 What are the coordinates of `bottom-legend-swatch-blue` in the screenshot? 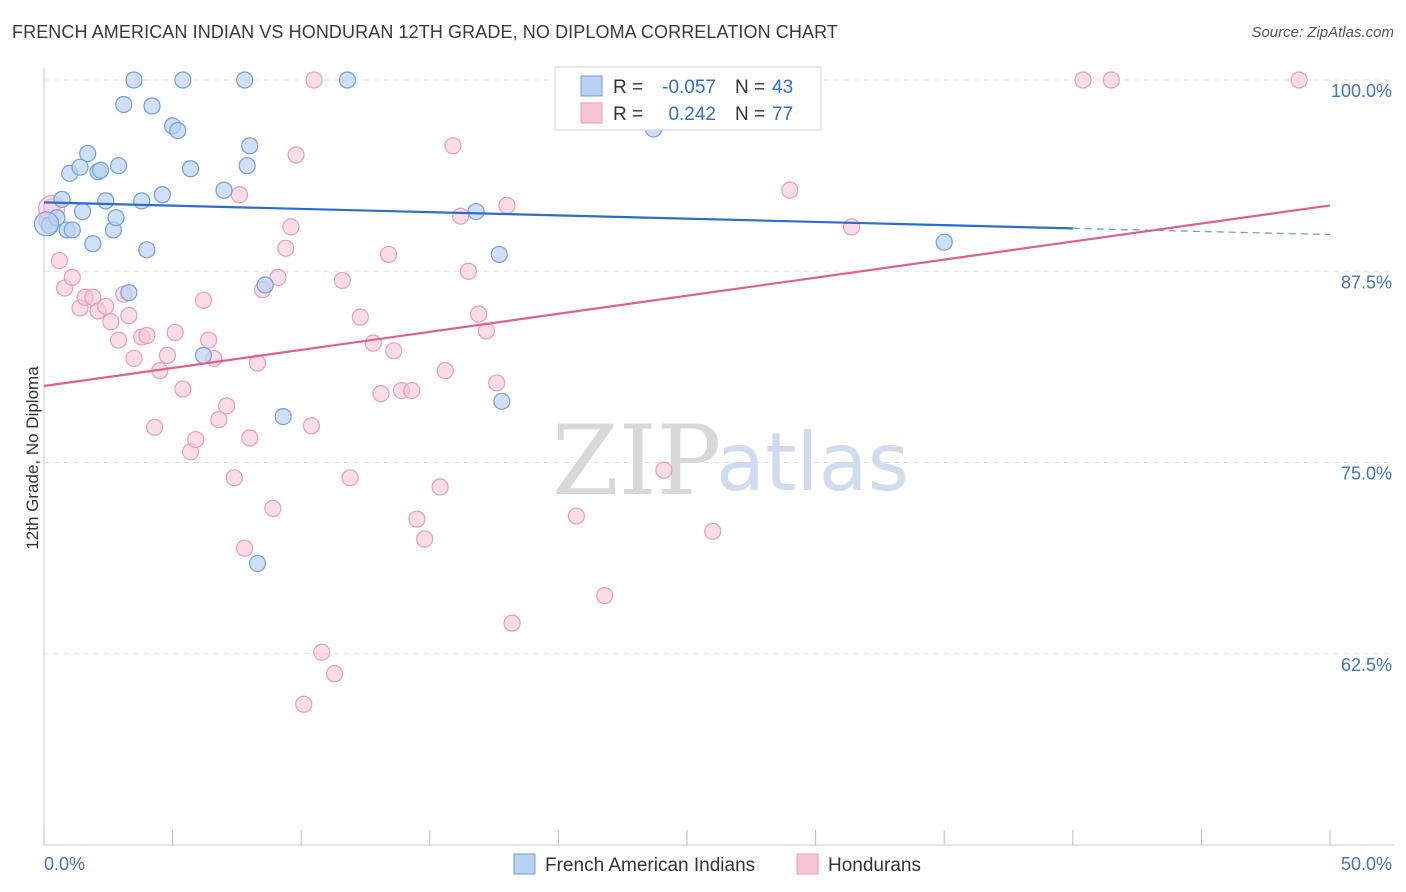 It's located at (524, 864).